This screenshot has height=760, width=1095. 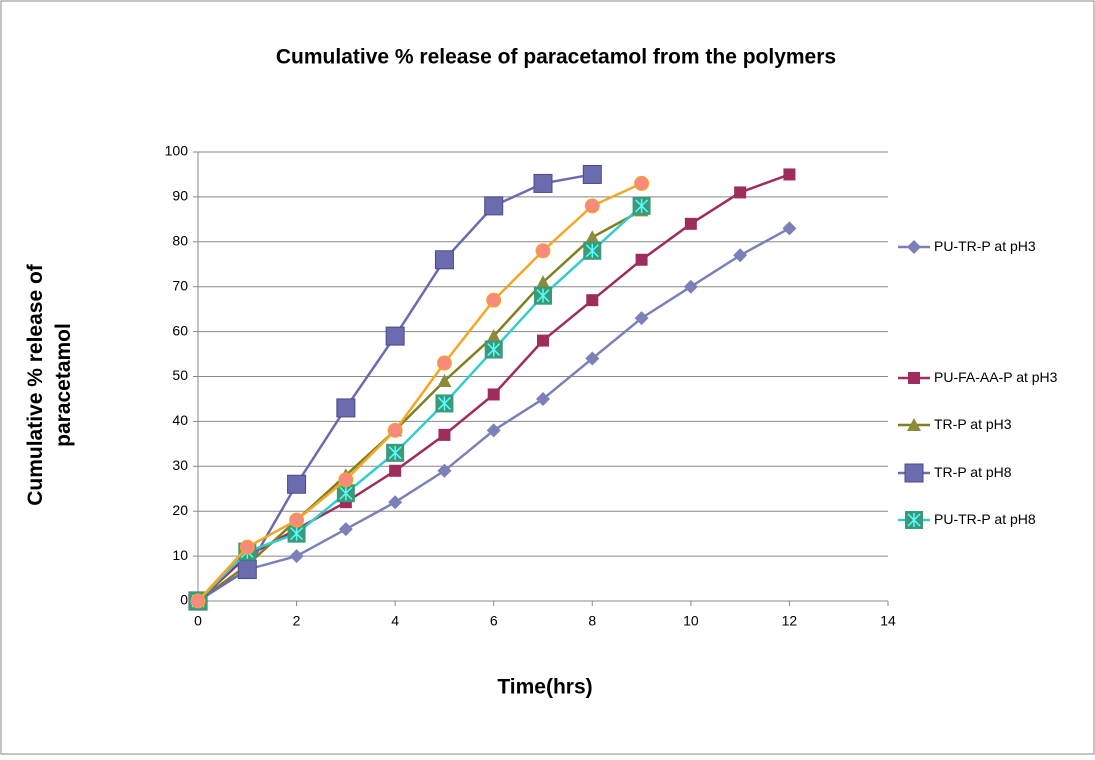 What do you see at coordinates (177, 151) in the screenshot?
I see `y-tick-label: 100` at bounding box center [177, 151].